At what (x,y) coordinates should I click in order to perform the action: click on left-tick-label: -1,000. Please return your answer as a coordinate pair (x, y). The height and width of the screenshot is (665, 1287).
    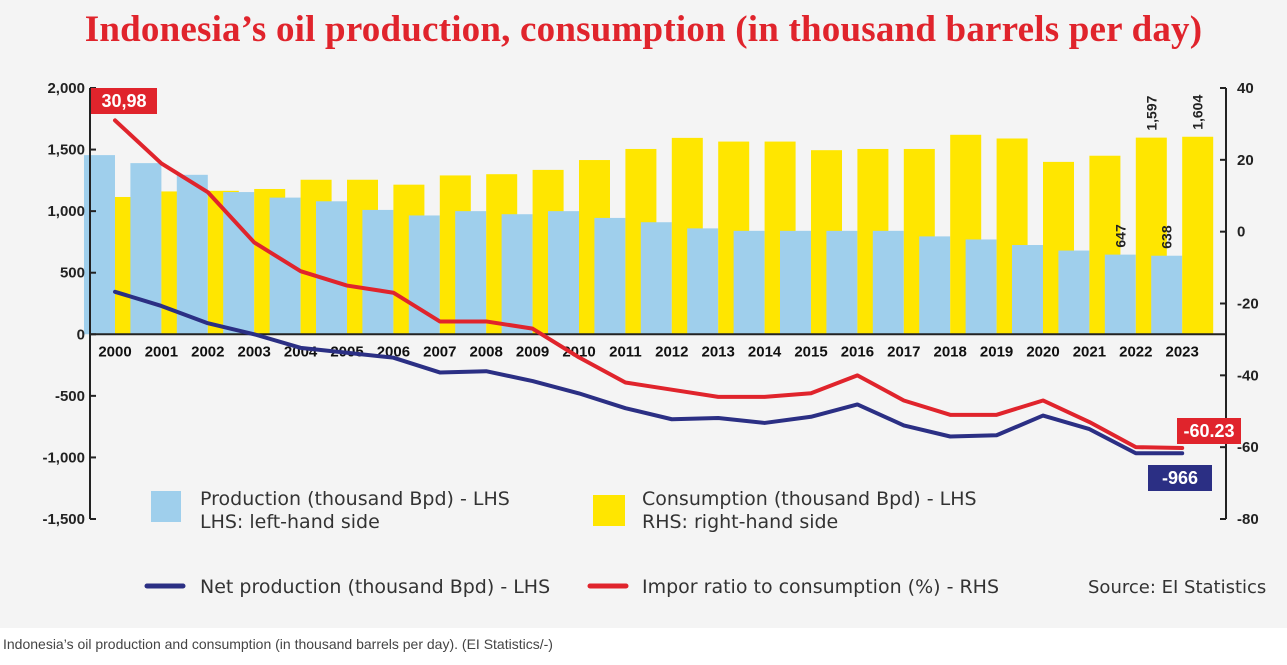
    Looking at the image, I should click on (63, 457).